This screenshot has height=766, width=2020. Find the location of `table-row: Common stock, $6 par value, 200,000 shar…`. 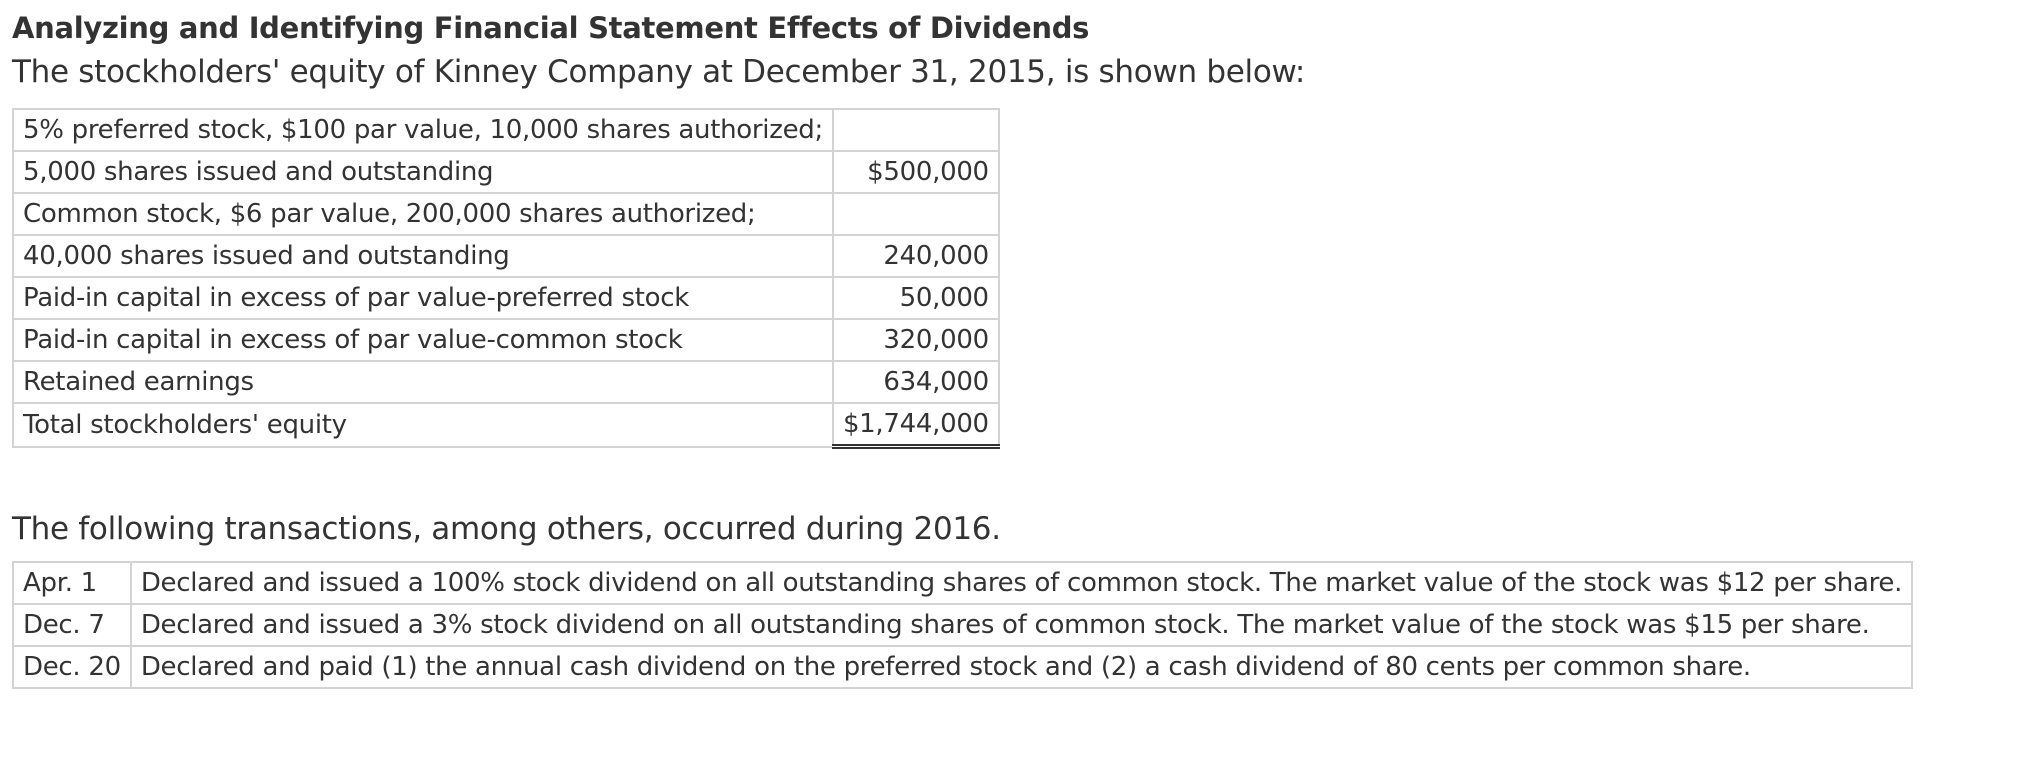

table-row: Common stock, $6 par value, 200,000 shar… is located at coordinates (506, 214).